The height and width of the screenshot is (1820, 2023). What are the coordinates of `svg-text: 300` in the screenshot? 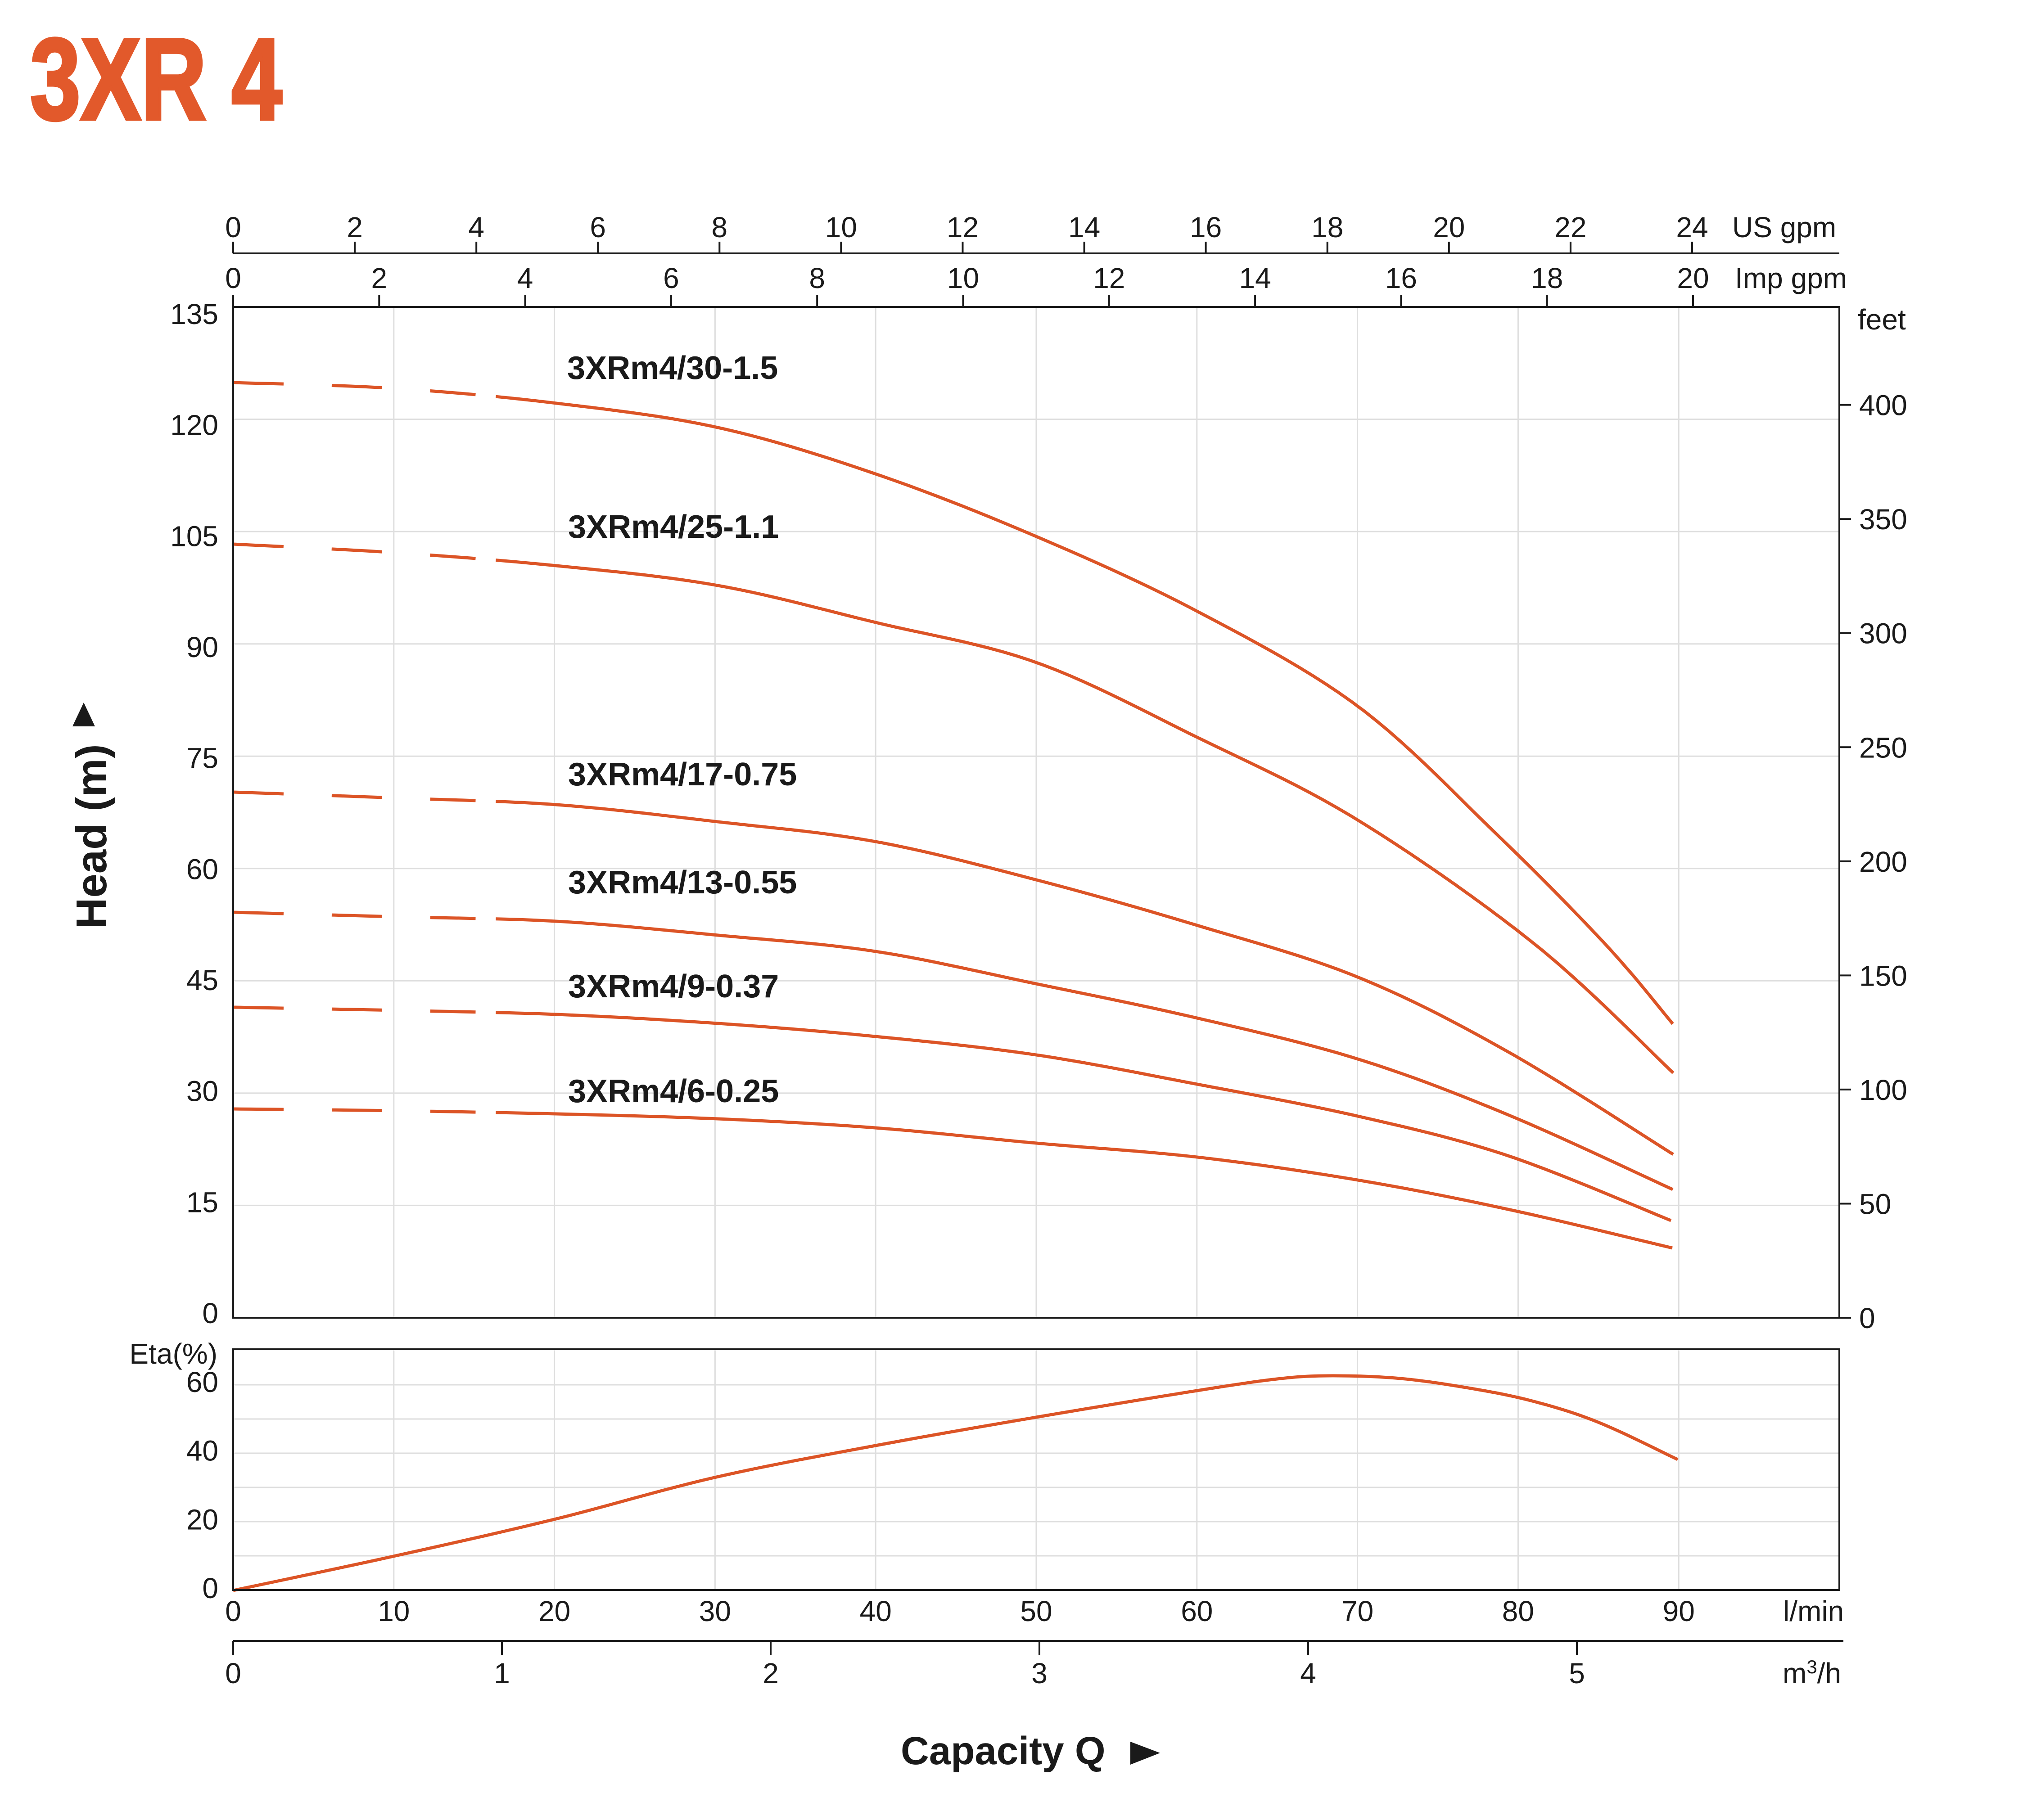 It's located at (1883, 633).